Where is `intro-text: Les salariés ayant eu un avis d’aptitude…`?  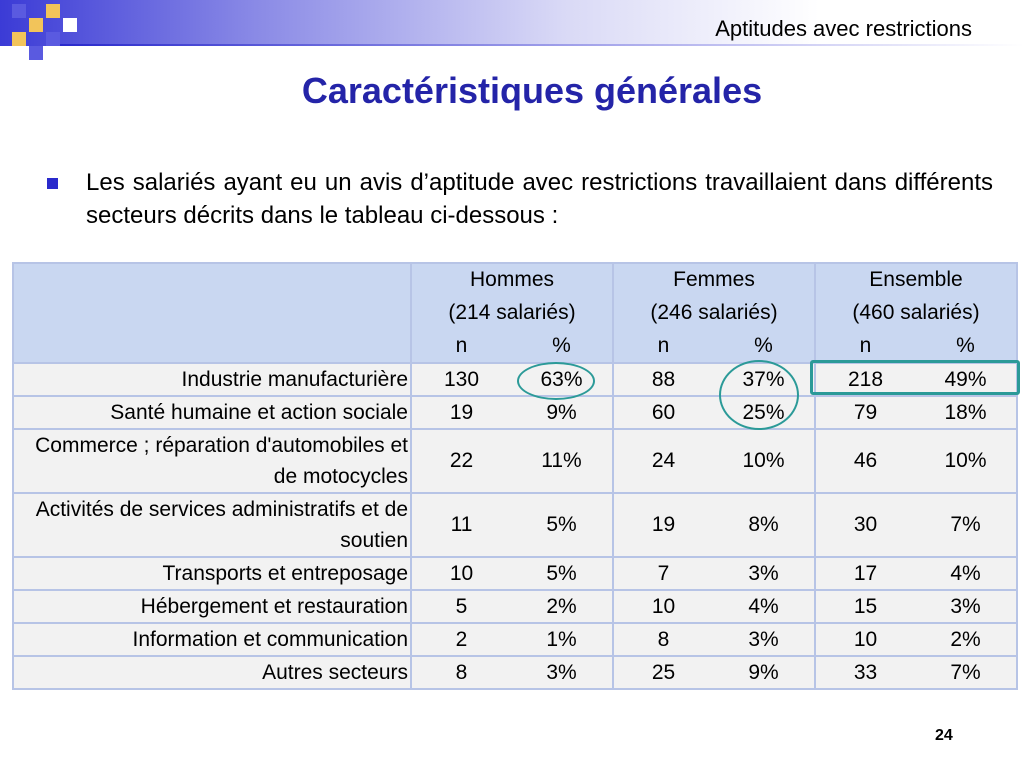 intro-text: Les salariés ayant eu un avis d’aptitude… is located at coordinates (539, 199).